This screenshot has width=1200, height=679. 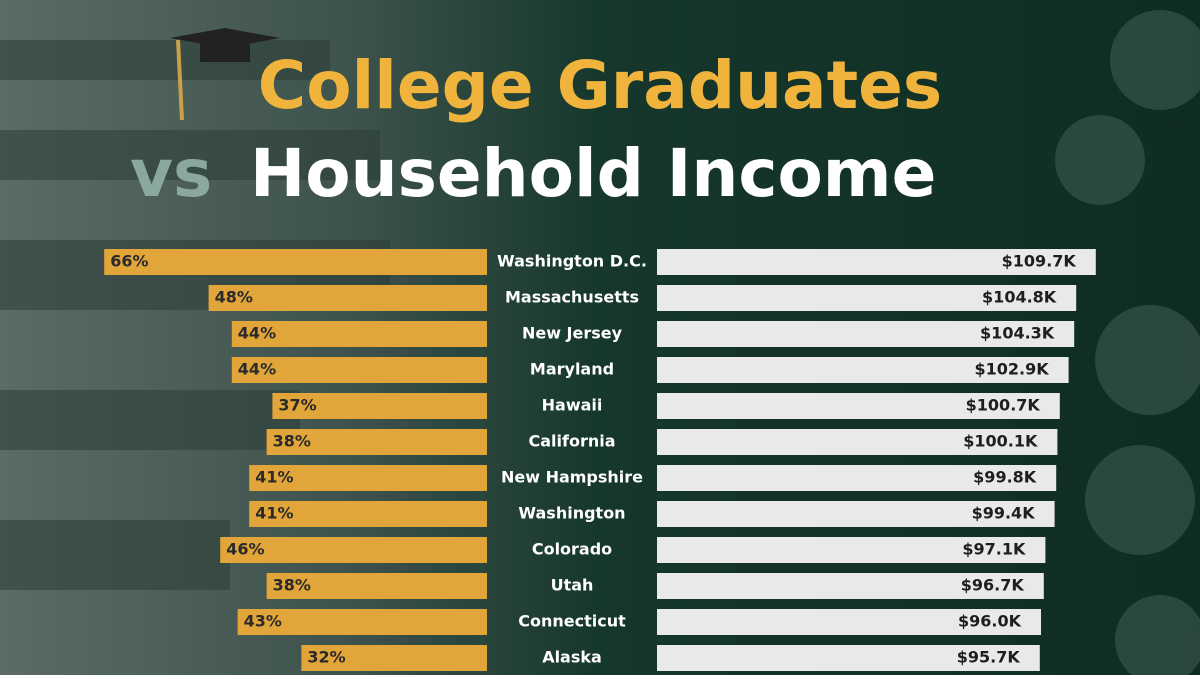 What do you see at coordinates (572, 621) in the screenshot?
I see `category-label: Connecticut` at bounding box center [572, 621].